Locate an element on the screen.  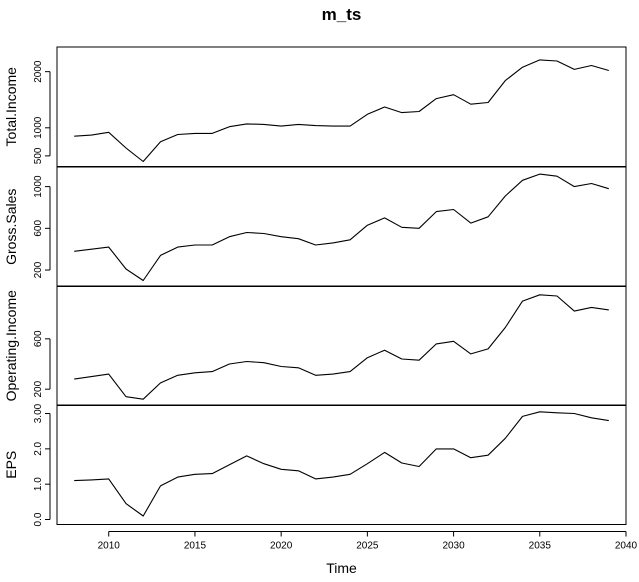
x-tick-label: 2020 is located at coordinates (281, 546).